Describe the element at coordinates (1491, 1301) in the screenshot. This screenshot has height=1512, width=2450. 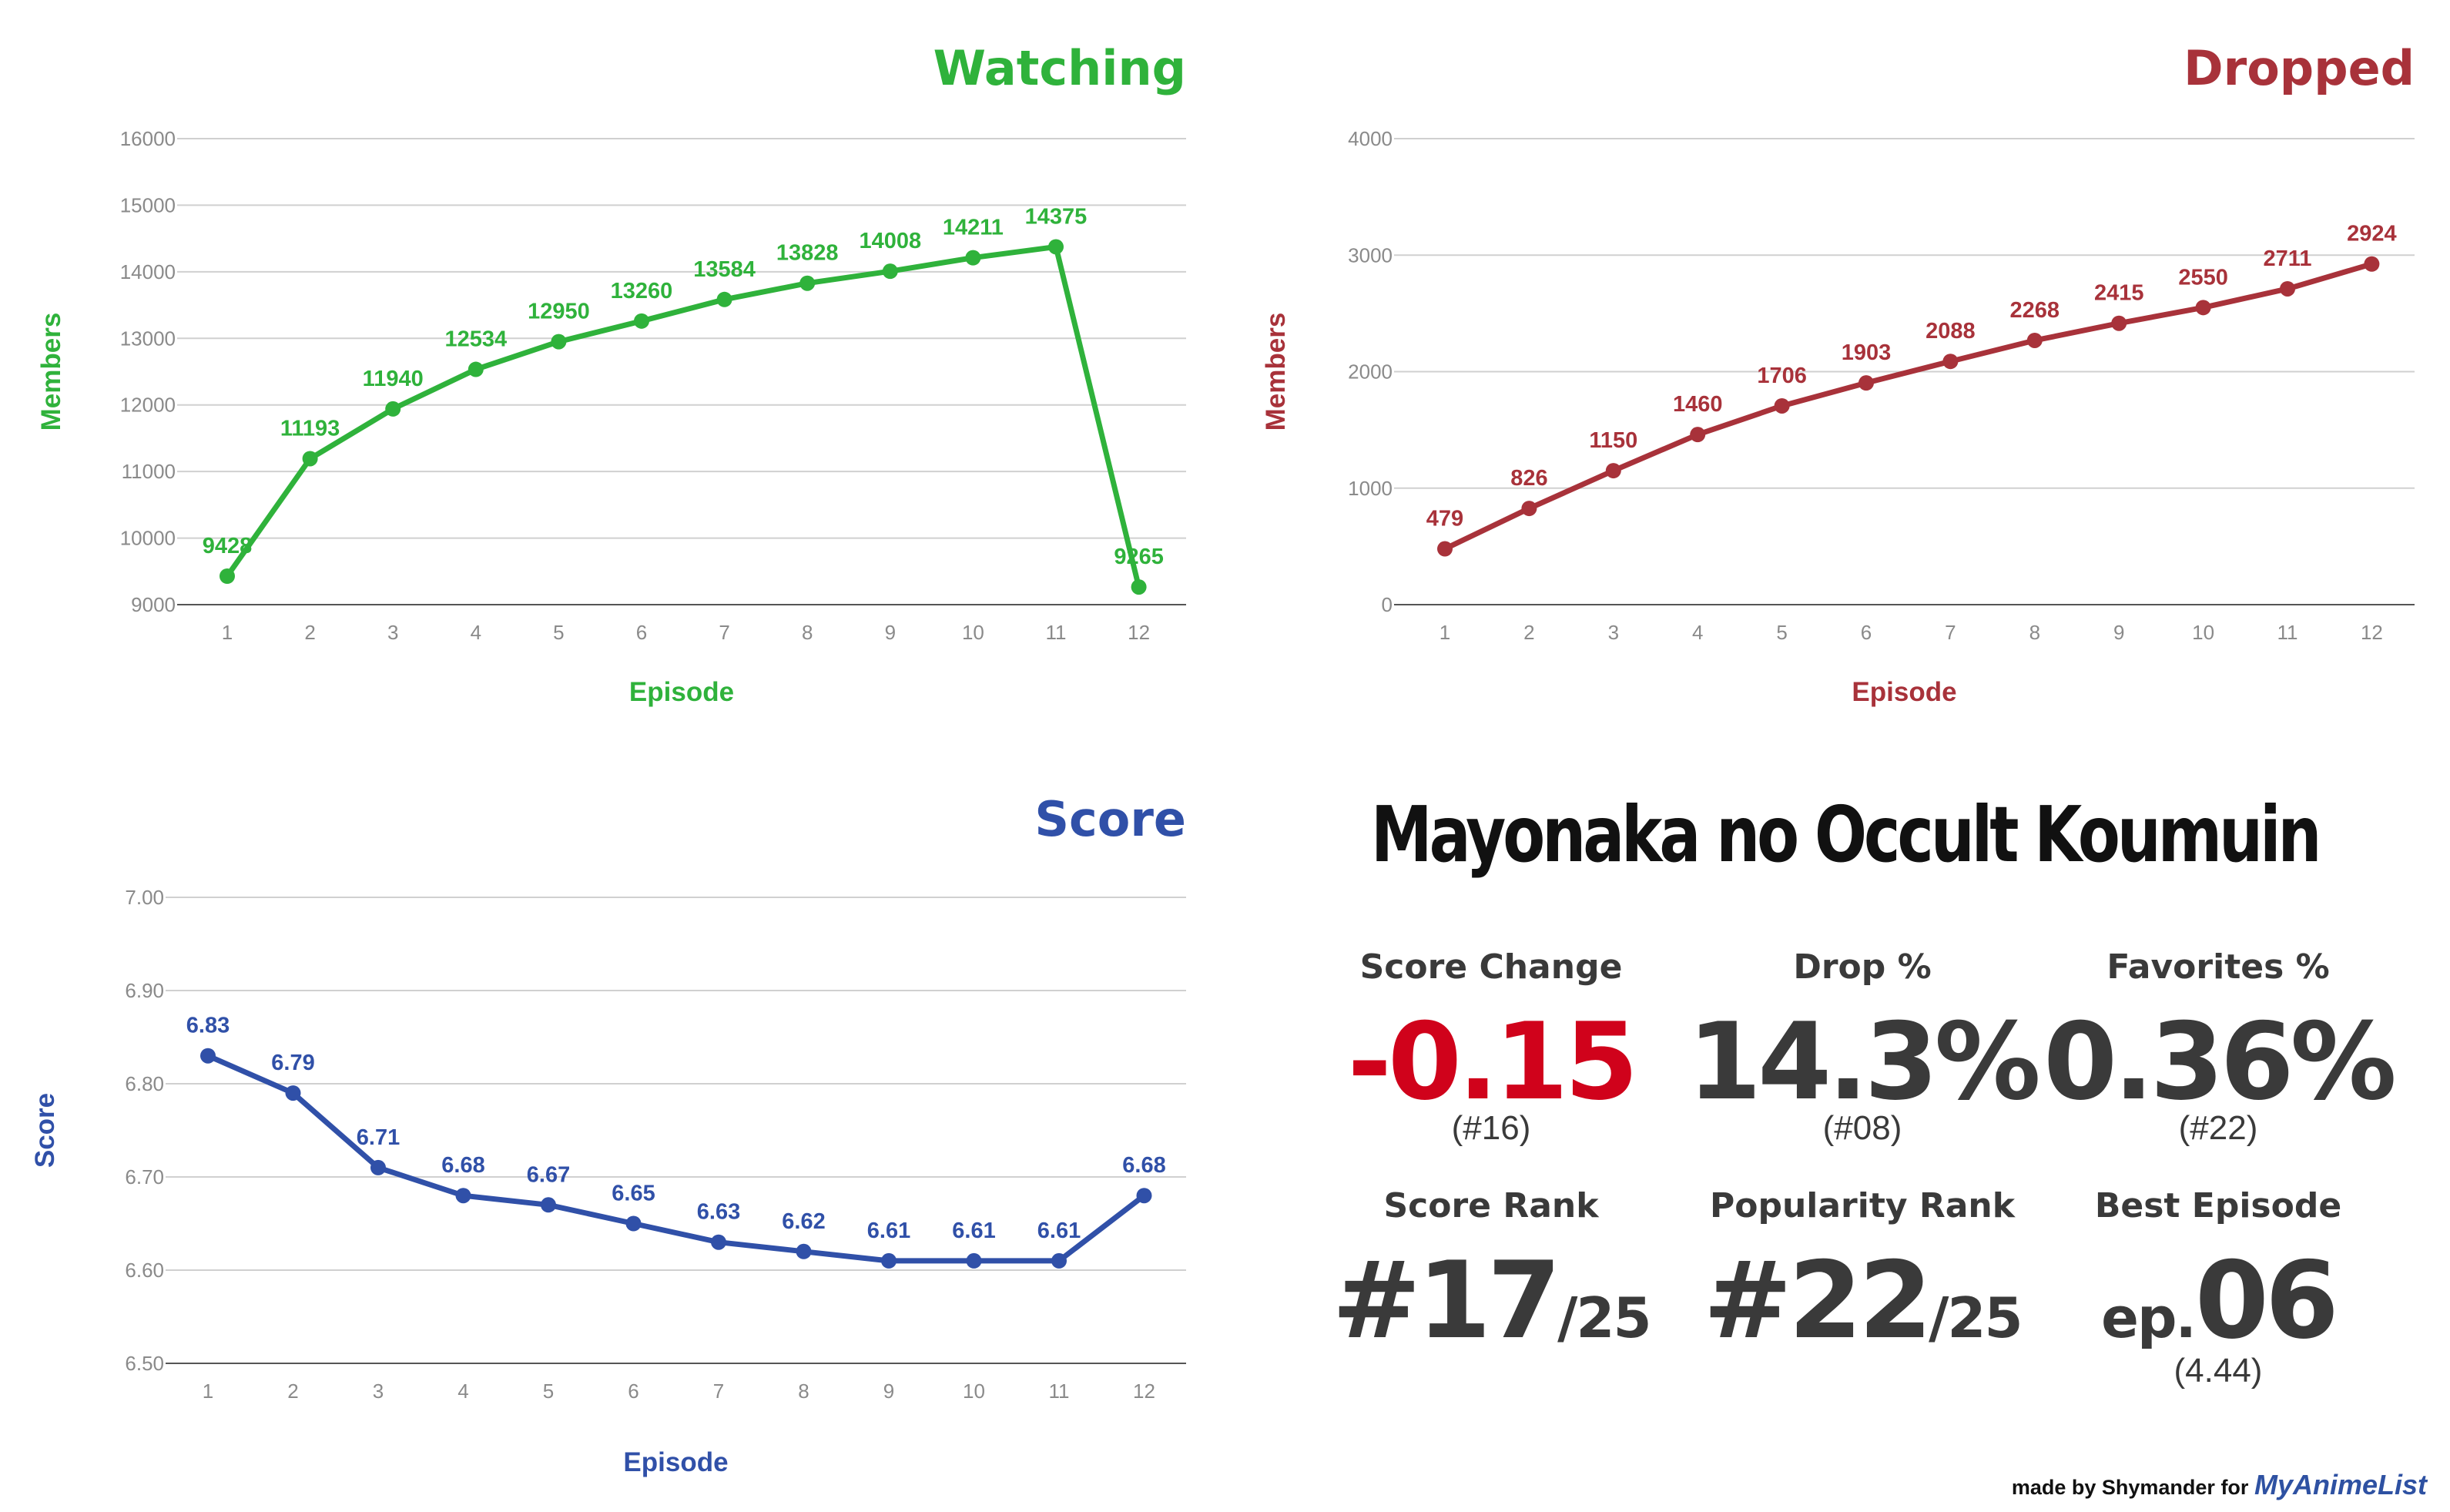
I see `score-rank-value-line: #17/25` at that location.